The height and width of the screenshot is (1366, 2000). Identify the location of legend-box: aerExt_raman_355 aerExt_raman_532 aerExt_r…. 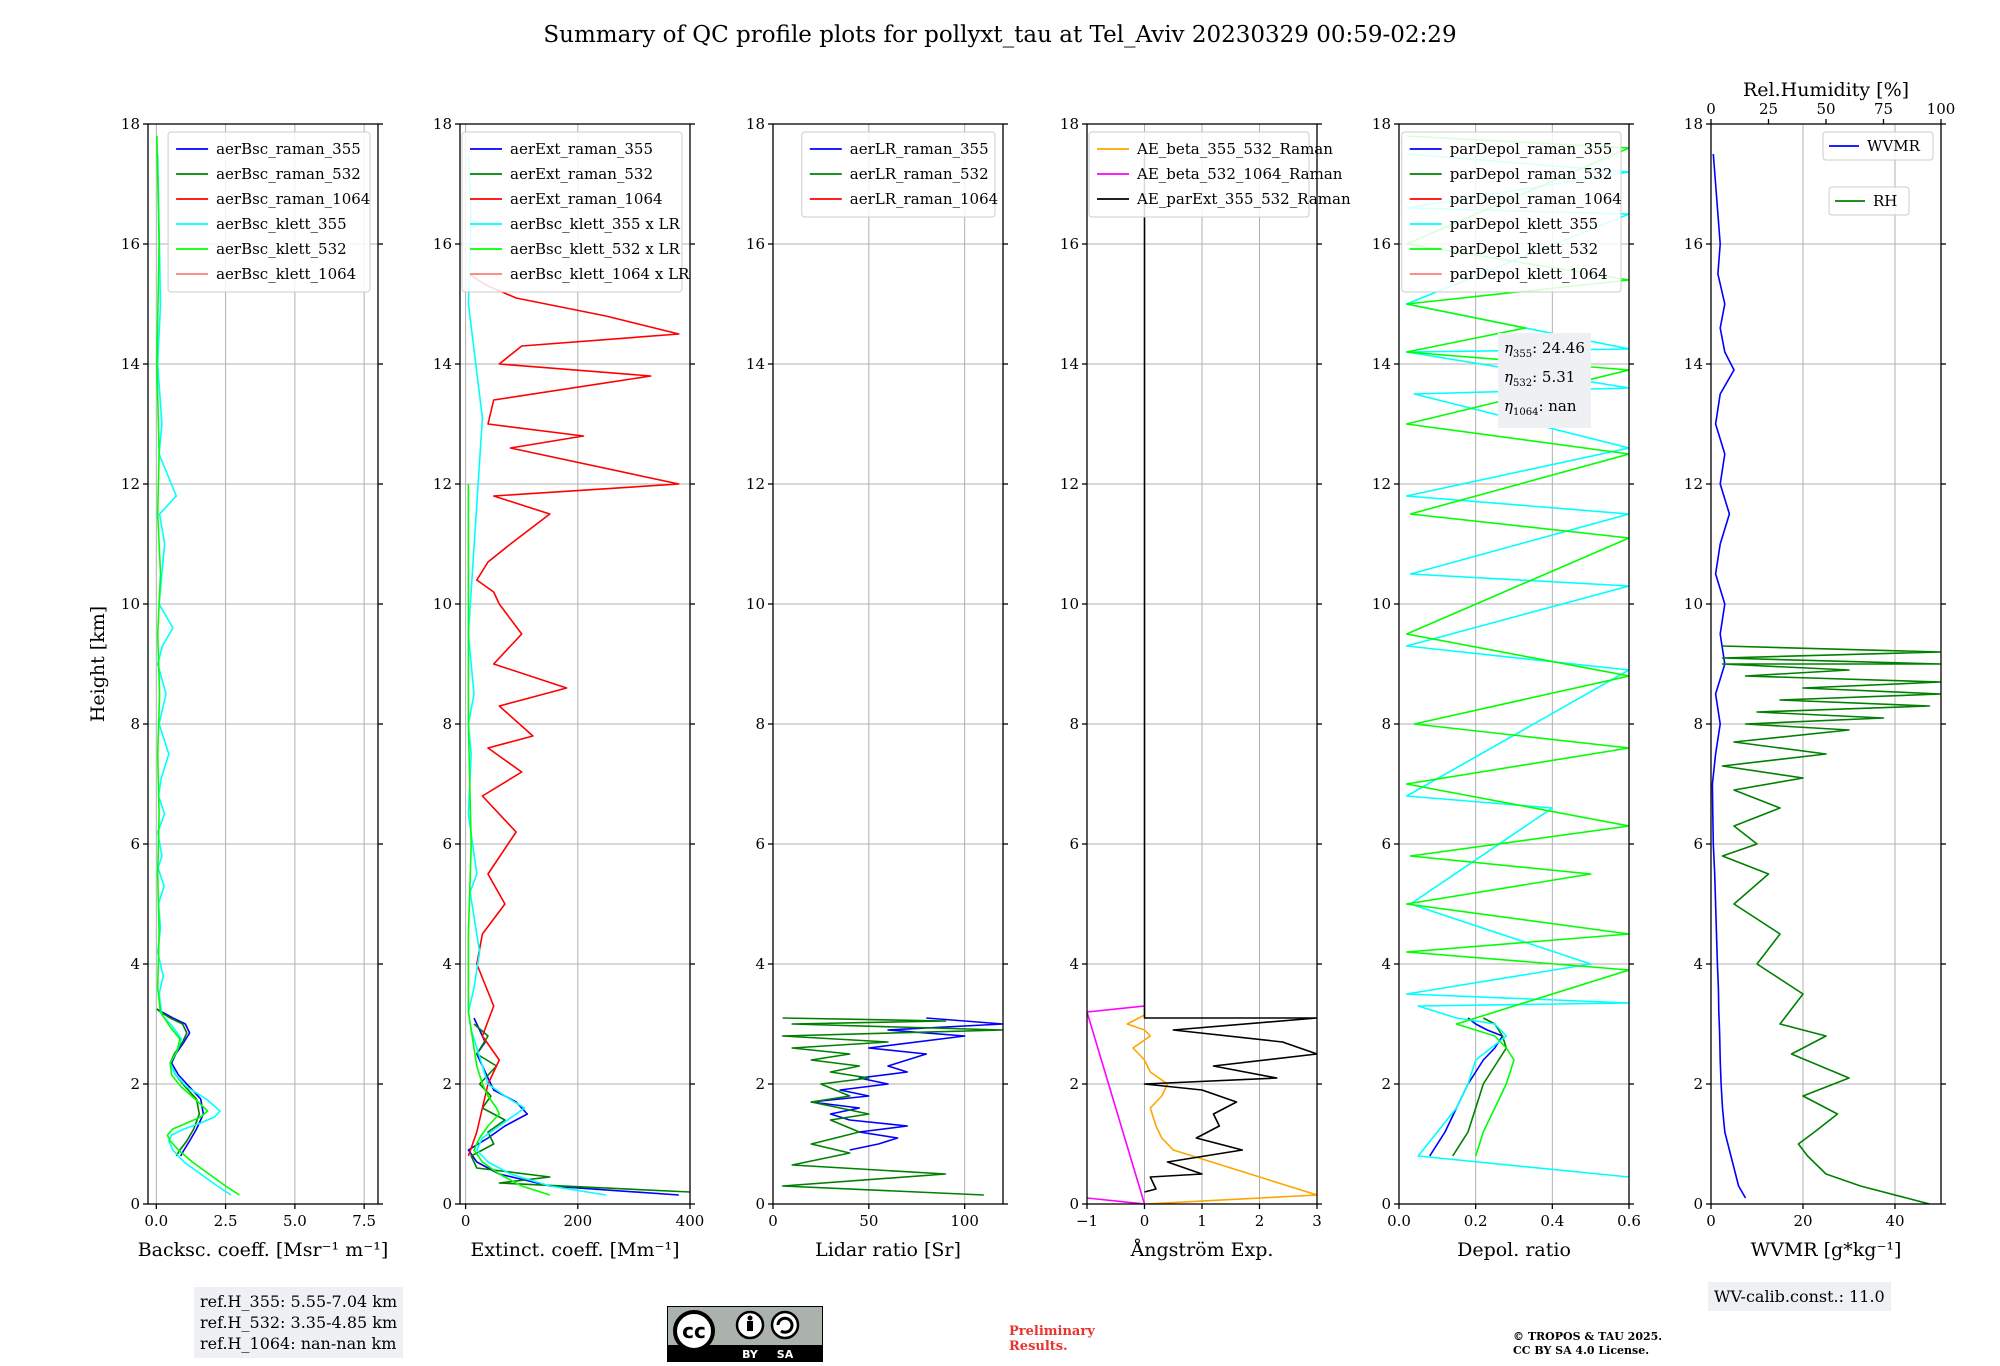
(575, 212).